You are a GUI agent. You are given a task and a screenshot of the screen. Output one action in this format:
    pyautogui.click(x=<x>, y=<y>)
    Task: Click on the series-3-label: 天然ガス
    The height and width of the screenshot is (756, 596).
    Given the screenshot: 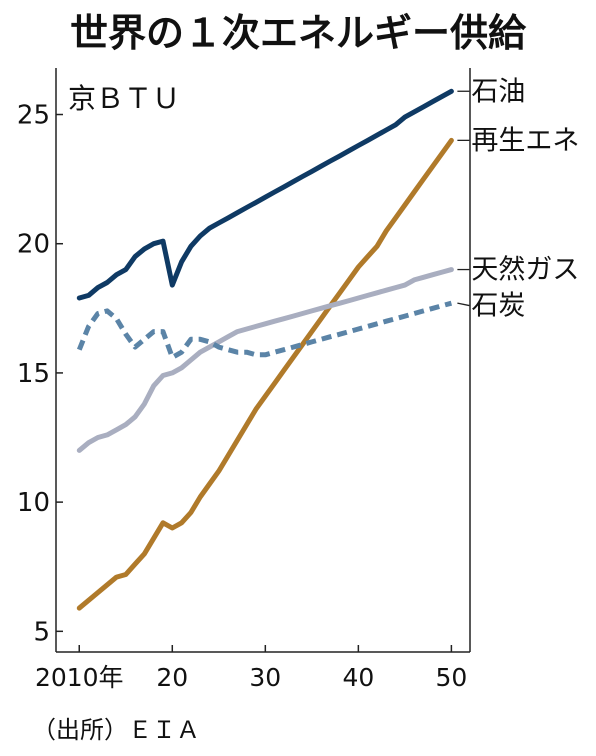 What is the action you would take?
    pyautogui.click(x=525, y=270)
    